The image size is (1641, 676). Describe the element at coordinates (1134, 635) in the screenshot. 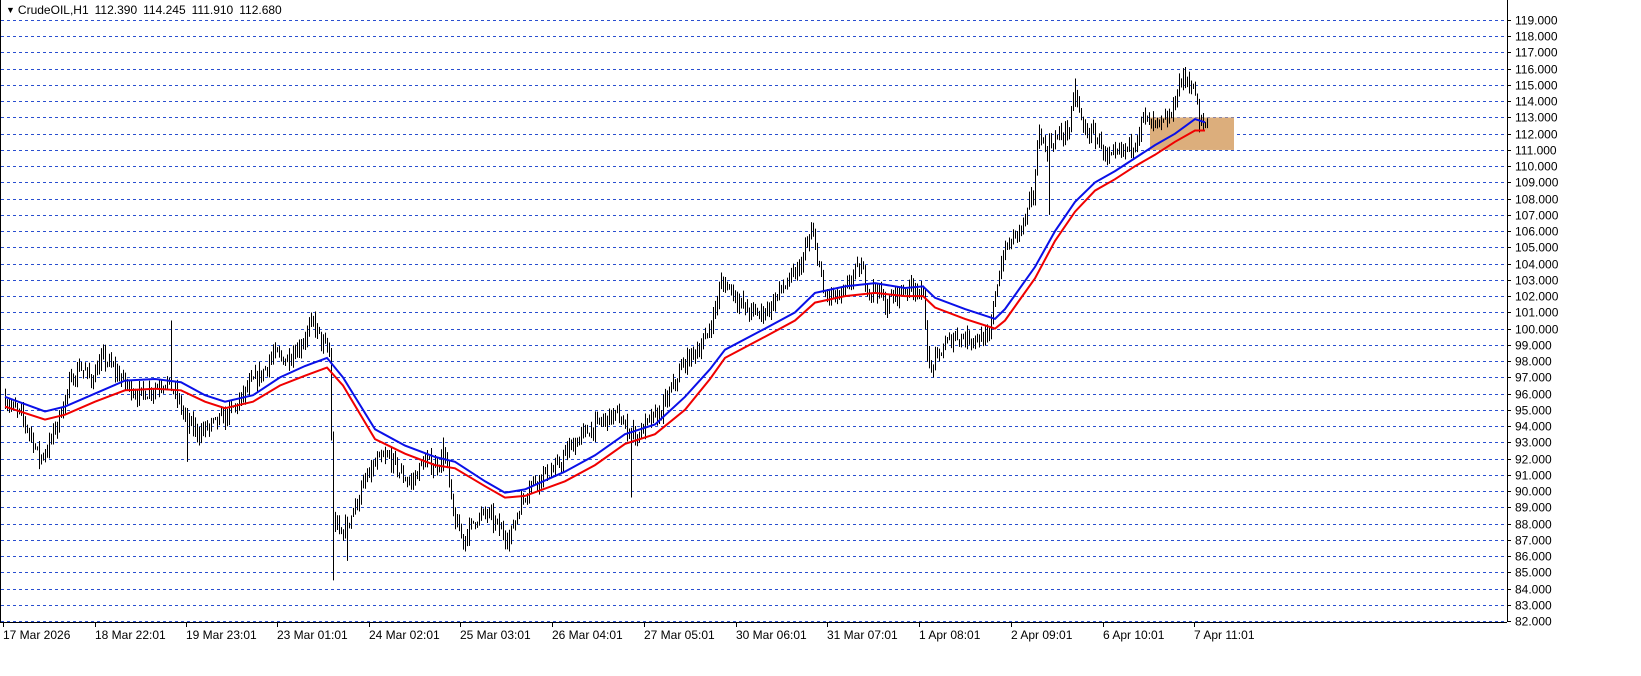

I see `time-tick-label: 6 Apr 10:01` at that location.